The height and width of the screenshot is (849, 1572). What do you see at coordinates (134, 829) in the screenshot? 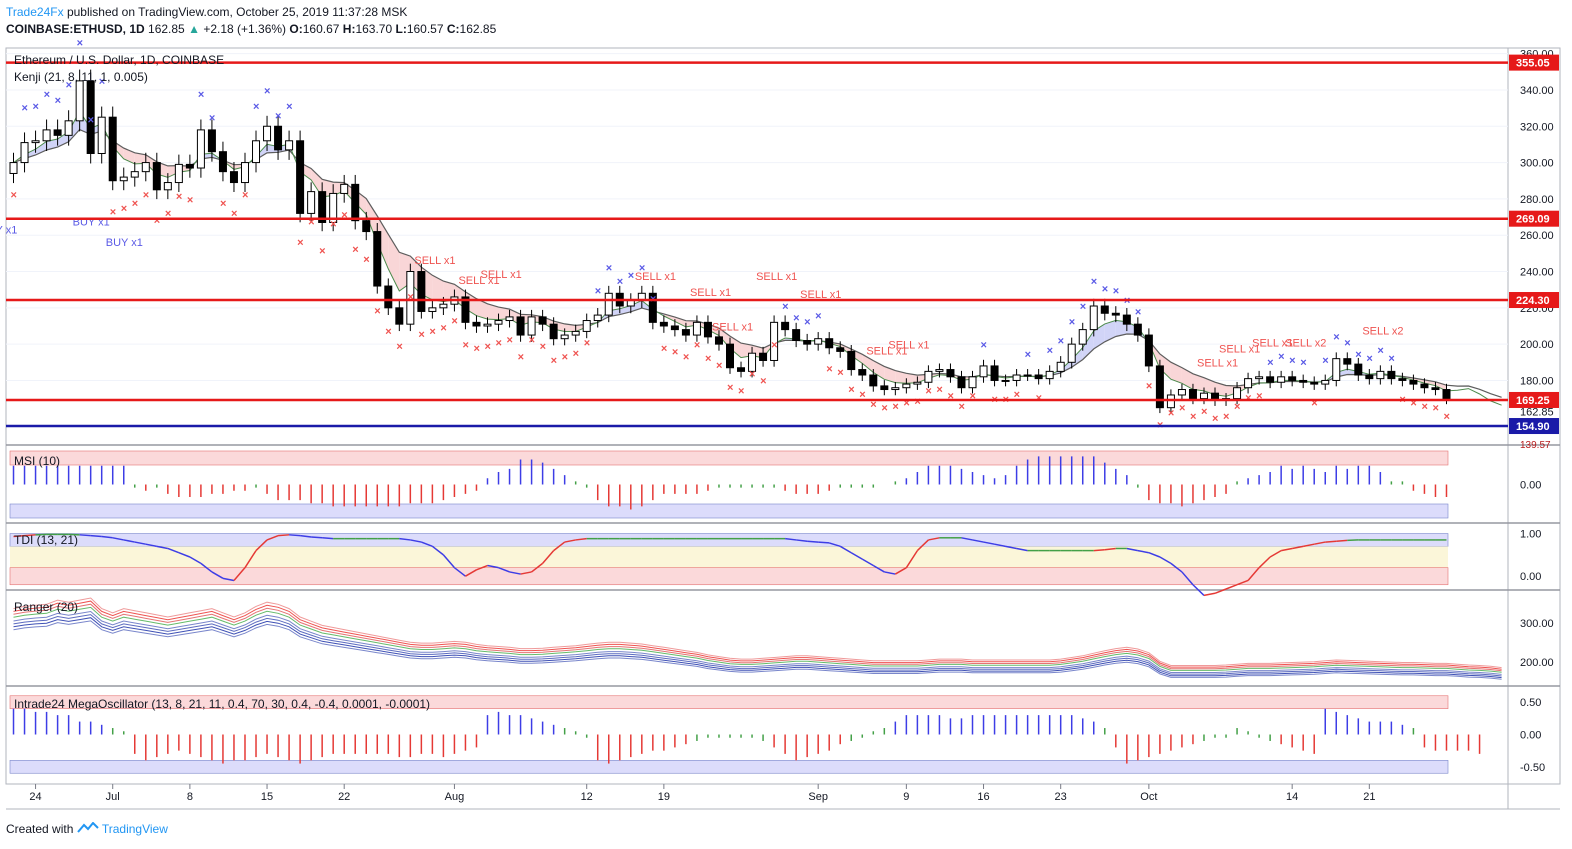
I see `tradingview-brand: TradingView` at bounding box center [134, 829].